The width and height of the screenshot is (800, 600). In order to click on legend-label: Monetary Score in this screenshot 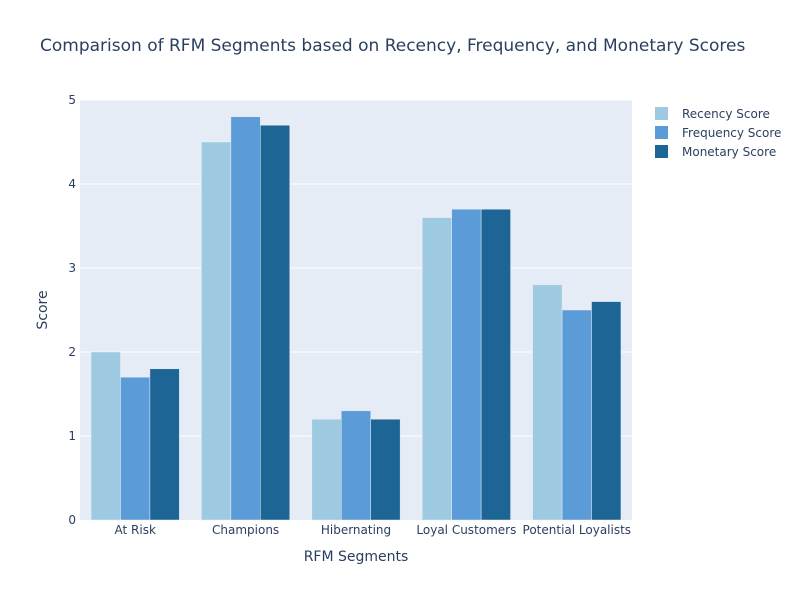, I will do `click(729, 152)`.